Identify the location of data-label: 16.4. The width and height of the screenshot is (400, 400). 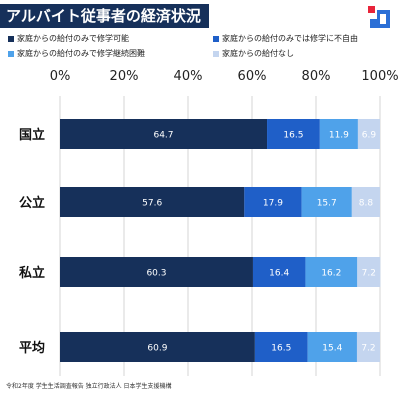
(279, 274).